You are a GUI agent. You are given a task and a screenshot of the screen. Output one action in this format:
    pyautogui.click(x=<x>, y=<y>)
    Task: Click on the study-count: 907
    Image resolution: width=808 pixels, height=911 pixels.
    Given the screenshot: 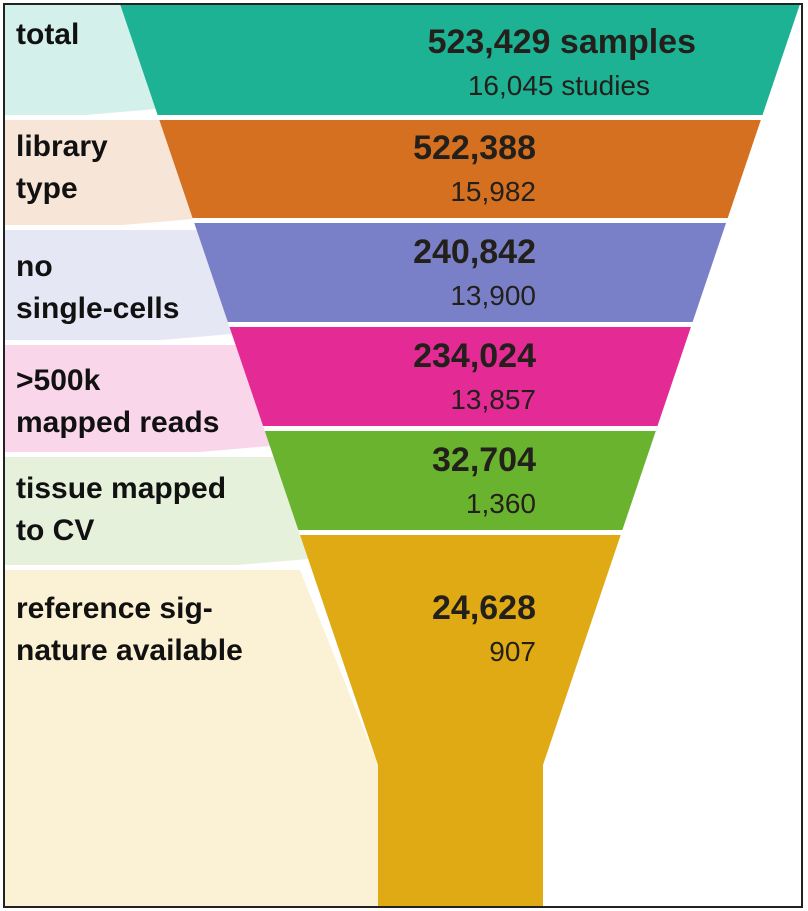 What is the action you would take?
    pyautogui.click(x=512, y=651)
    